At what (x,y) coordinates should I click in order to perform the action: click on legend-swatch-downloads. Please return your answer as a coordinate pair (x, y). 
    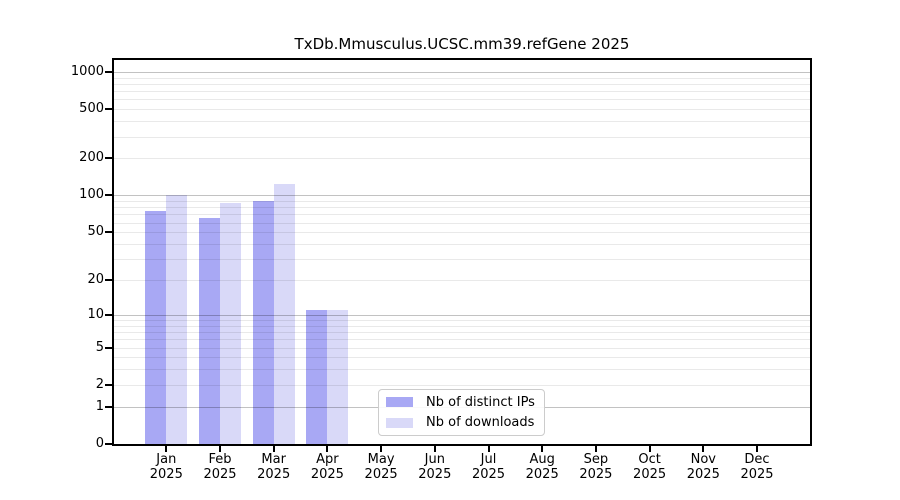
    Looking at the image, I should click on (399, 422).